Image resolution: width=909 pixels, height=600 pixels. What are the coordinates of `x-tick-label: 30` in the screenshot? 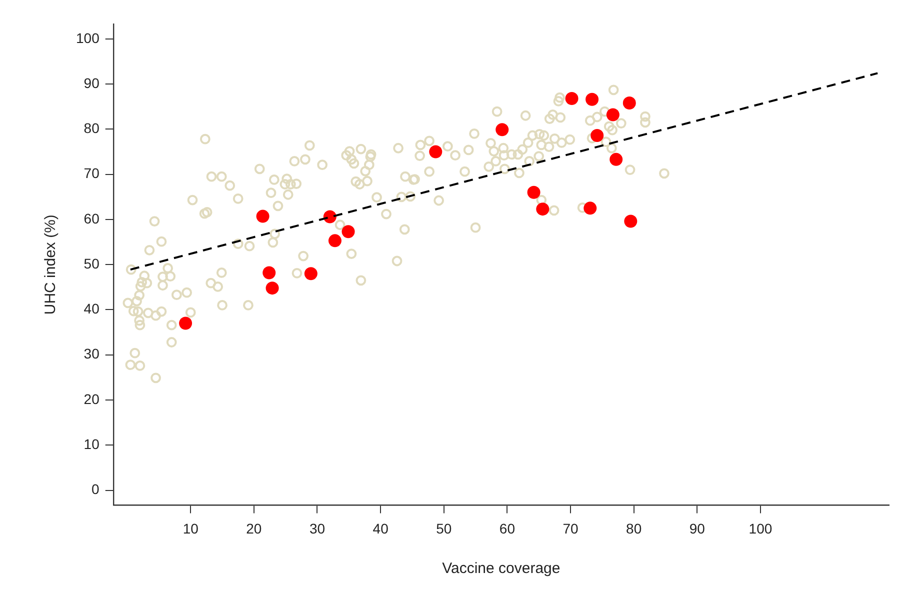 It's located at (317, 528).